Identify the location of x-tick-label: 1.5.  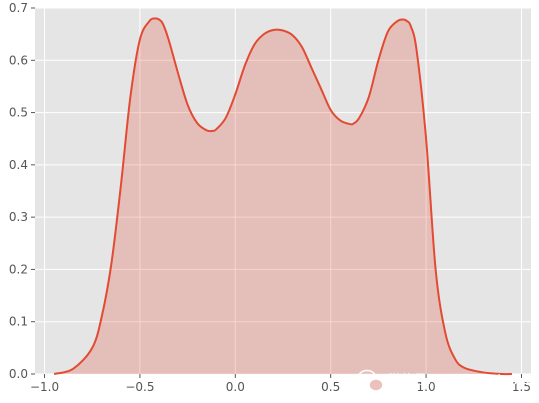
(521, 387).